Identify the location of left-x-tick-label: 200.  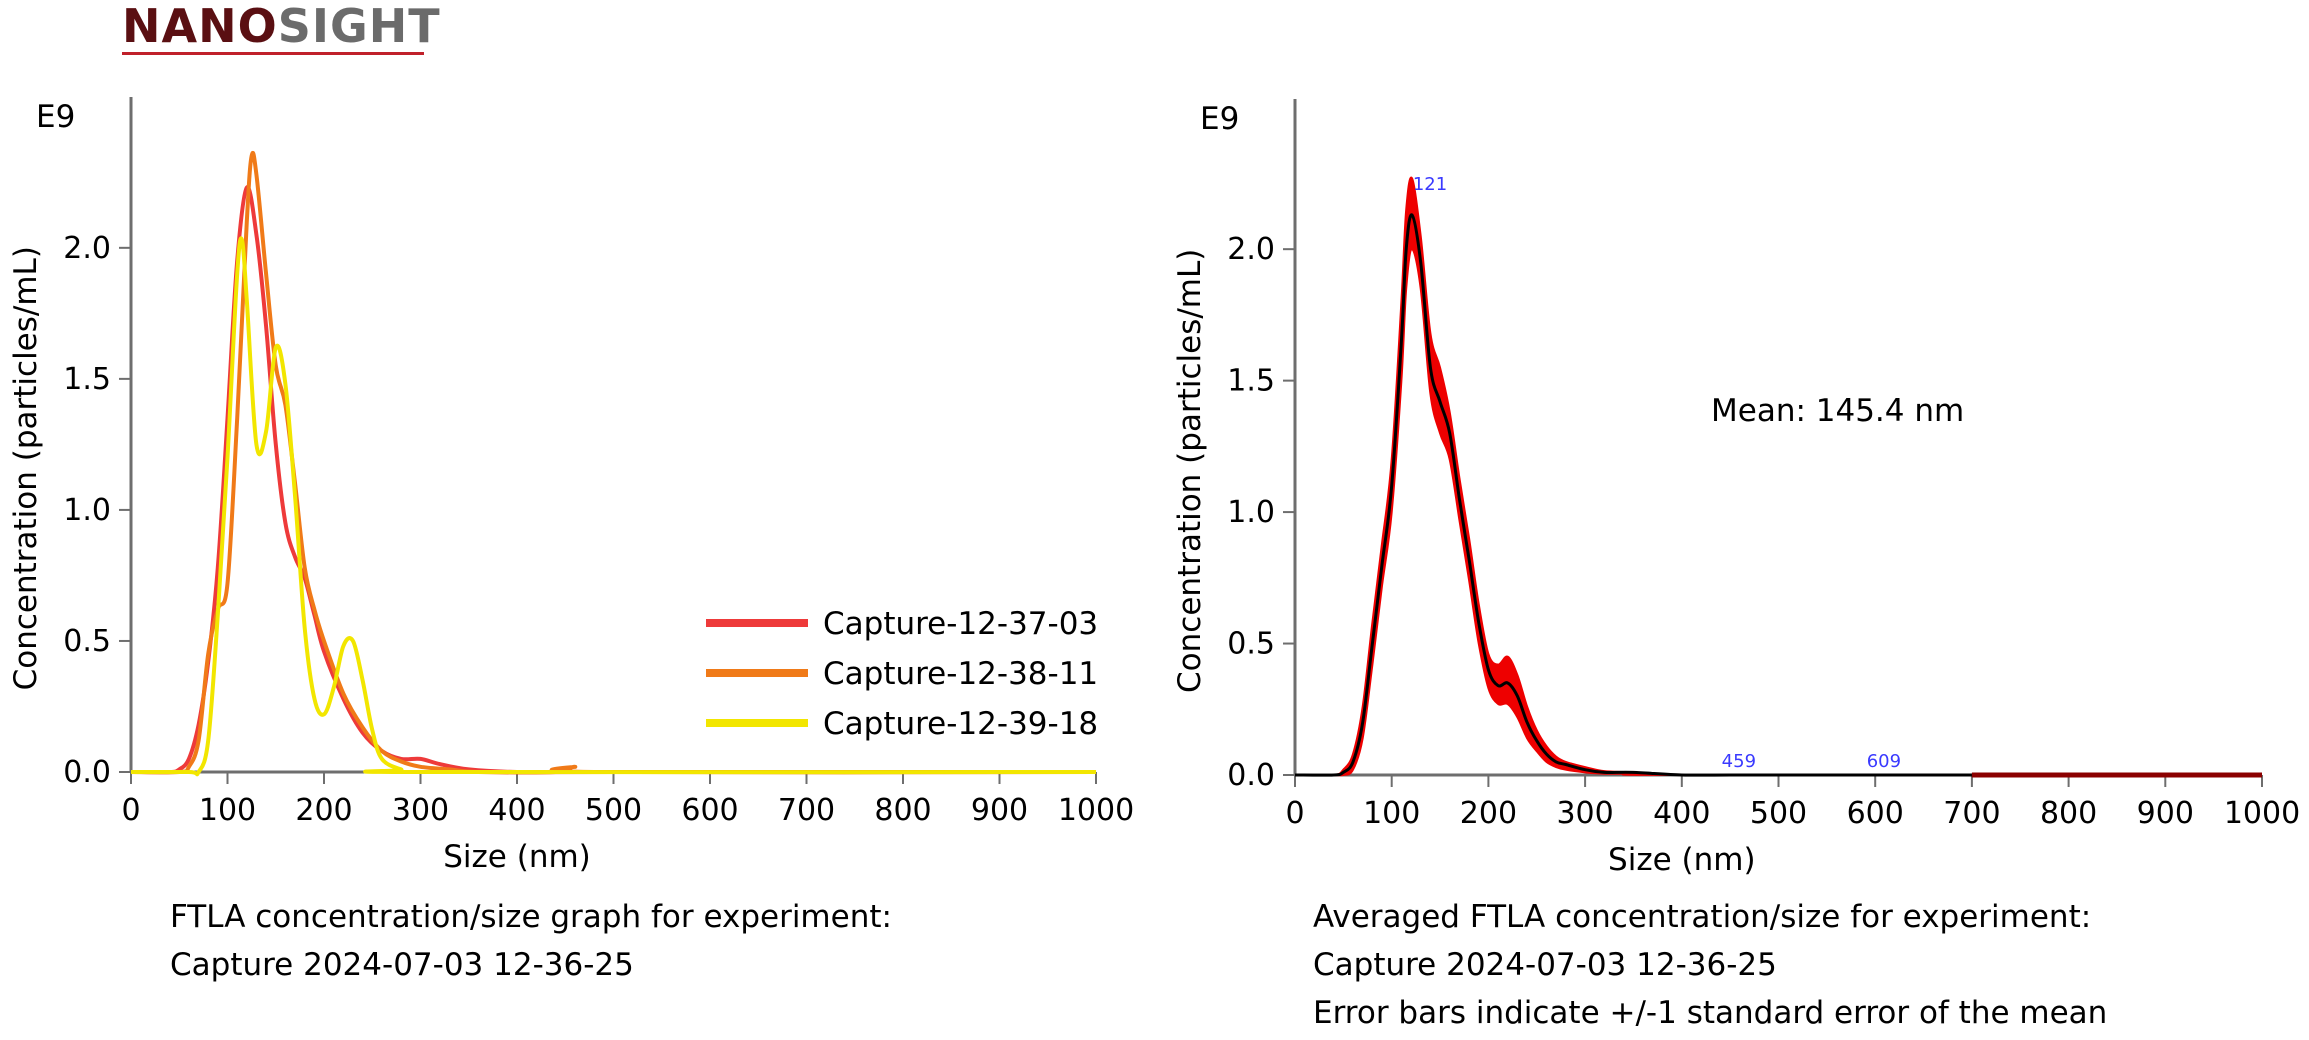
(323, 810).